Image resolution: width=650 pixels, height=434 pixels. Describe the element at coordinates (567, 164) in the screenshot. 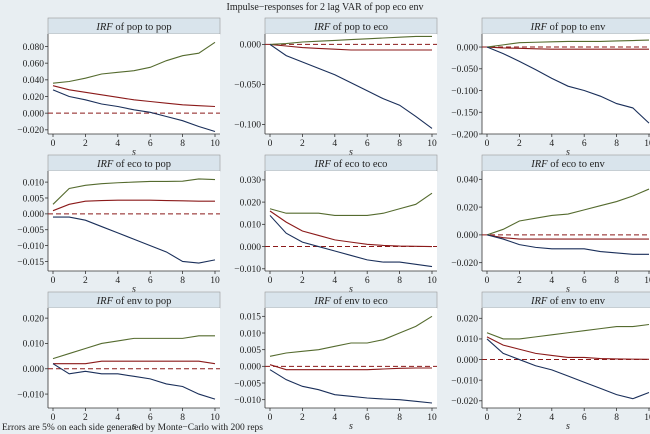

I see `panel-title: IRF of eco to env` at that location.